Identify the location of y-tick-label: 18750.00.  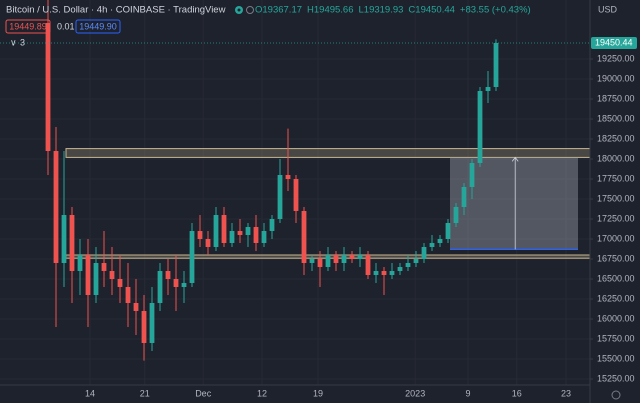
(616, 98).